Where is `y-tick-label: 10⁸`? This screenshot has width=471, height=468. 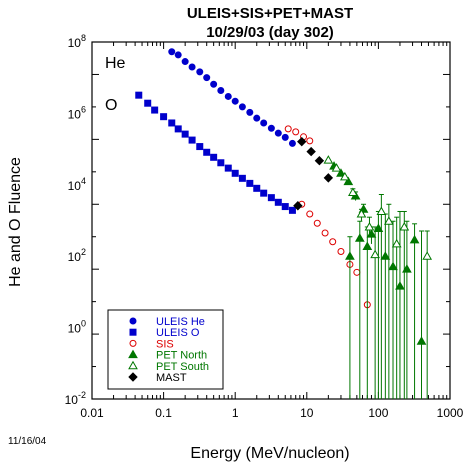
y-tick-label: 10⁸ is located at coordinates (77, 41).